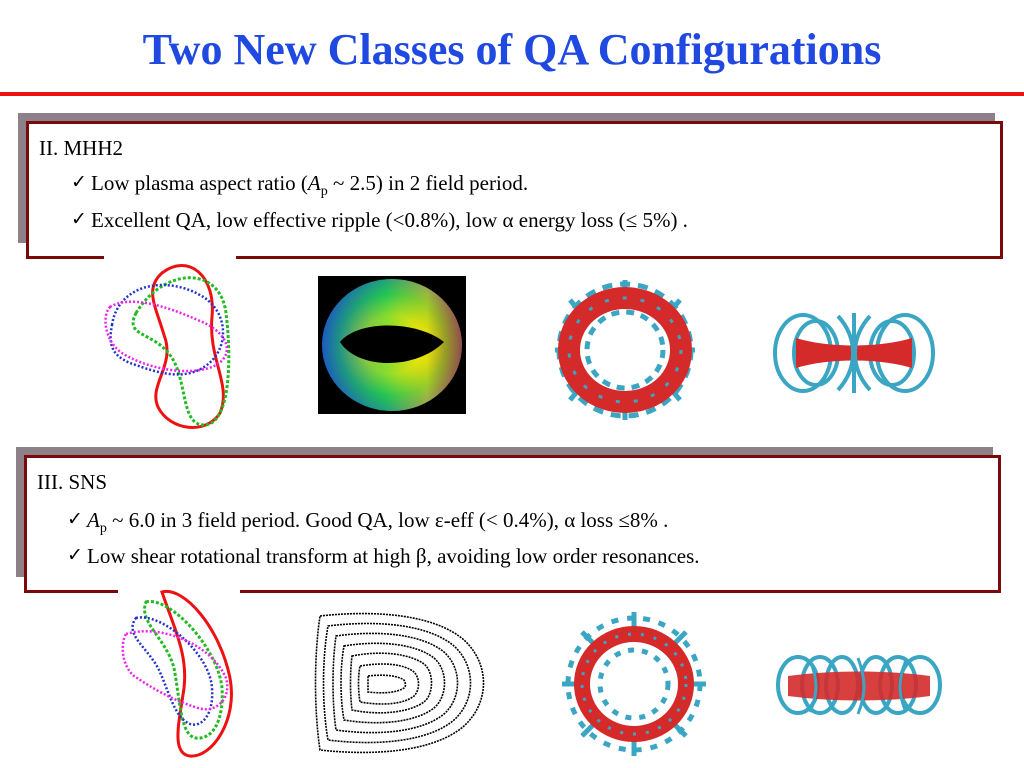 This screenshot has height=768, width=1024. Describe the element at coordinates (72, 482) in the screenshot. I see `section-heading: III. SNS` at that location.